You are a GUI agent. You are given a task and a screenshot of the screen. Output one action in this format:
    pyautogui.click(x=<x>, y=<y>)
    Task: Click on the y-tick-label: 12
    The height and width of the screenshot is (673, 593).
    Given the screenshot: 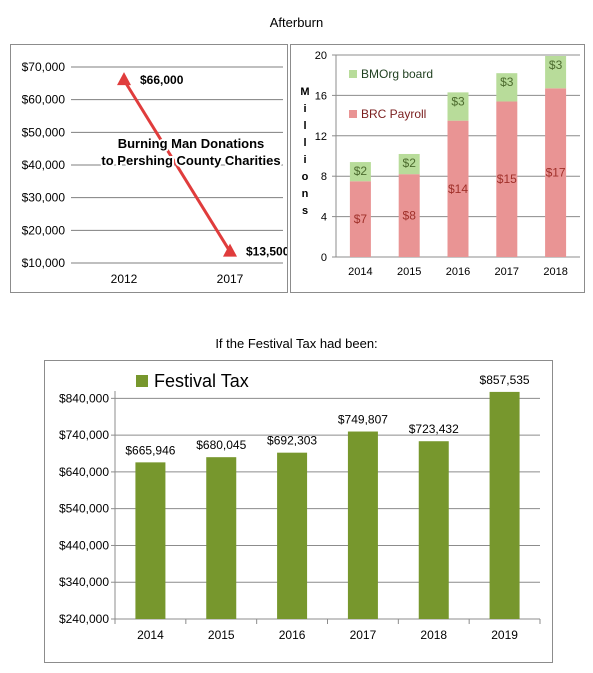 What is the action you would take?
    pyautogui.click(x=321, y=137)
    